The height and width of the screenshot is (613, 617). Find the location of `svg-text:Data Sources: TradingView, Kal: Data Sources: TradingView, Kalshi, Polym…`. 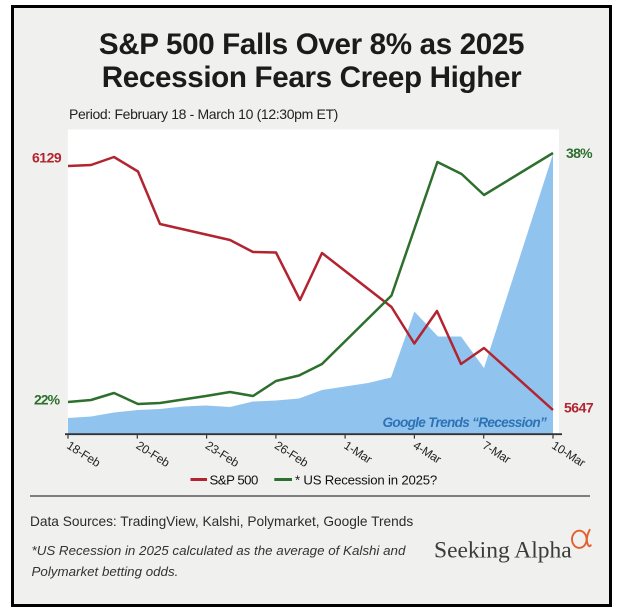

svg-text:Data Sources: TradingView, Kal: Data Sources: TradingView, Kalshi, Polym… is located at coordinates (221, 521).